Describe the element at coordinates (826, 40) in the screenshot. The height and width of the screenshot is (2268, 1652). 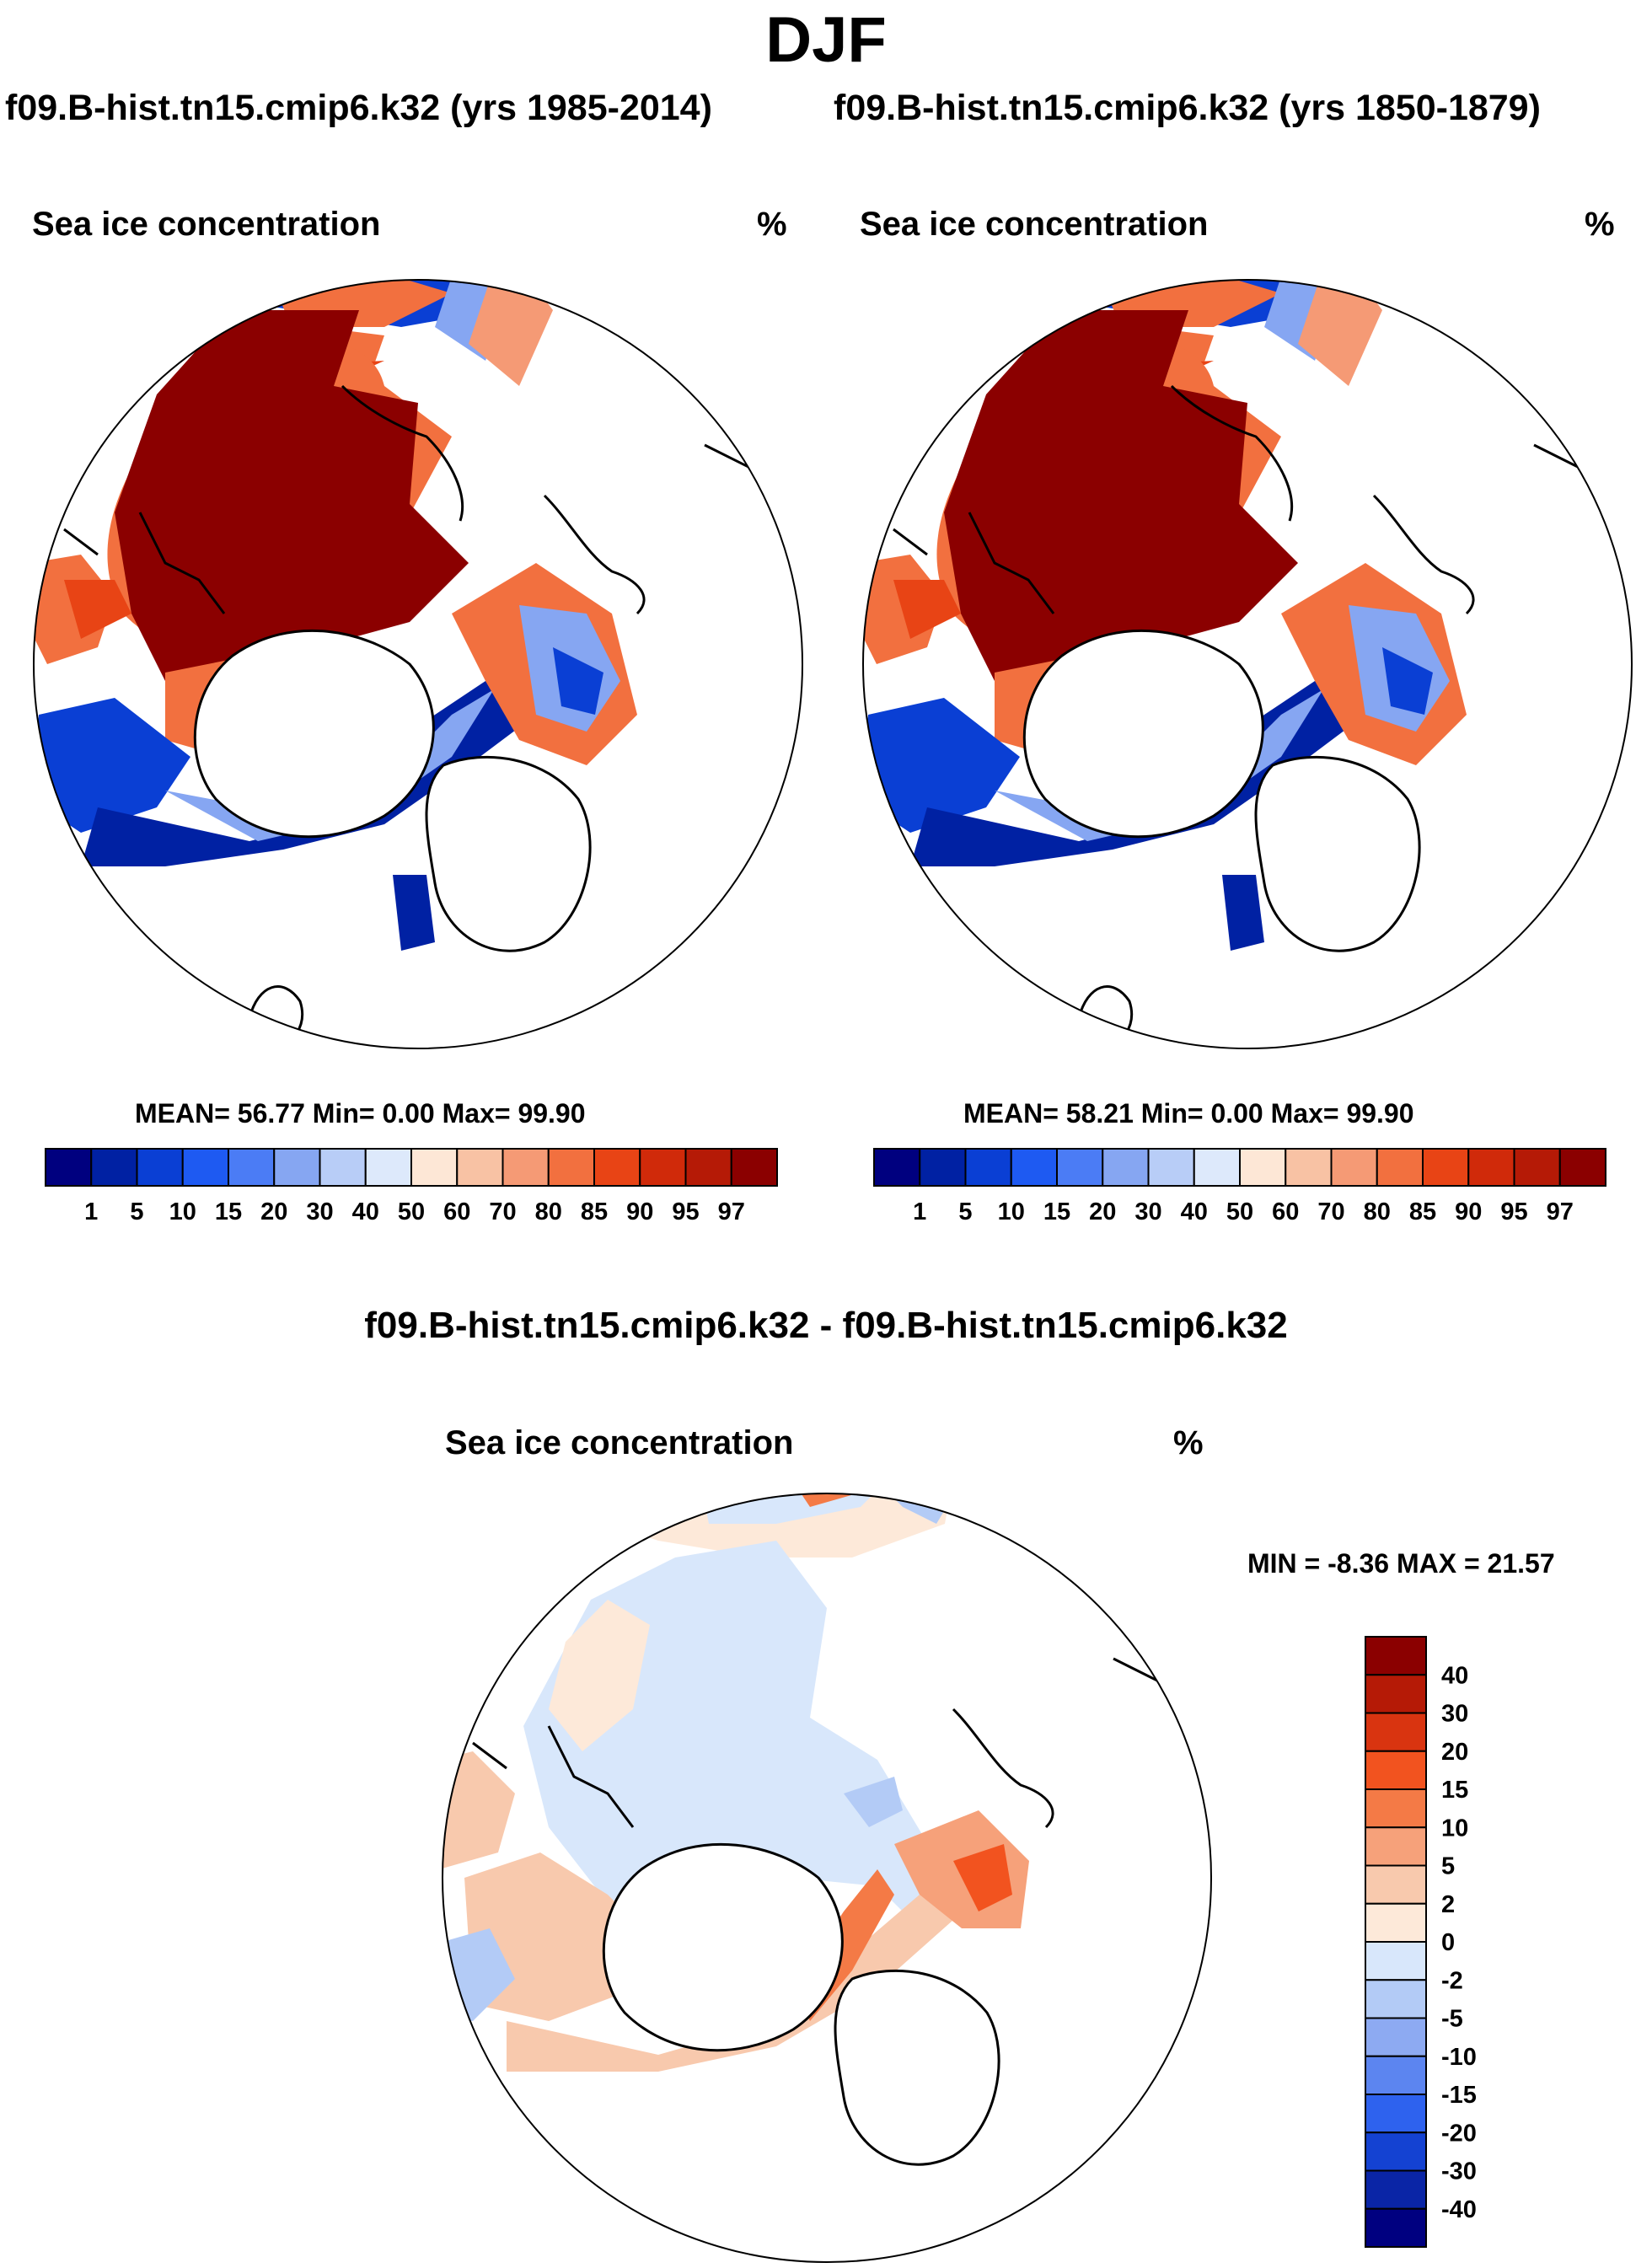
I see `main-title: DJF` at that location.